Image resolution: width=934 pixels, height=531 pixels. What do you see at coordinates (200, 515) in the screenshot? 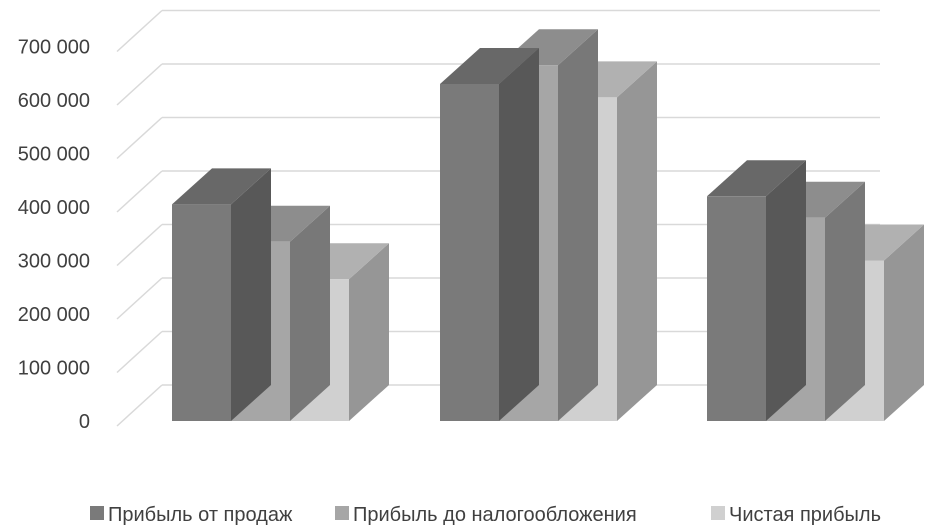
I see `legend-label: Прибыль от продаж` at bounding box center [200, 515].